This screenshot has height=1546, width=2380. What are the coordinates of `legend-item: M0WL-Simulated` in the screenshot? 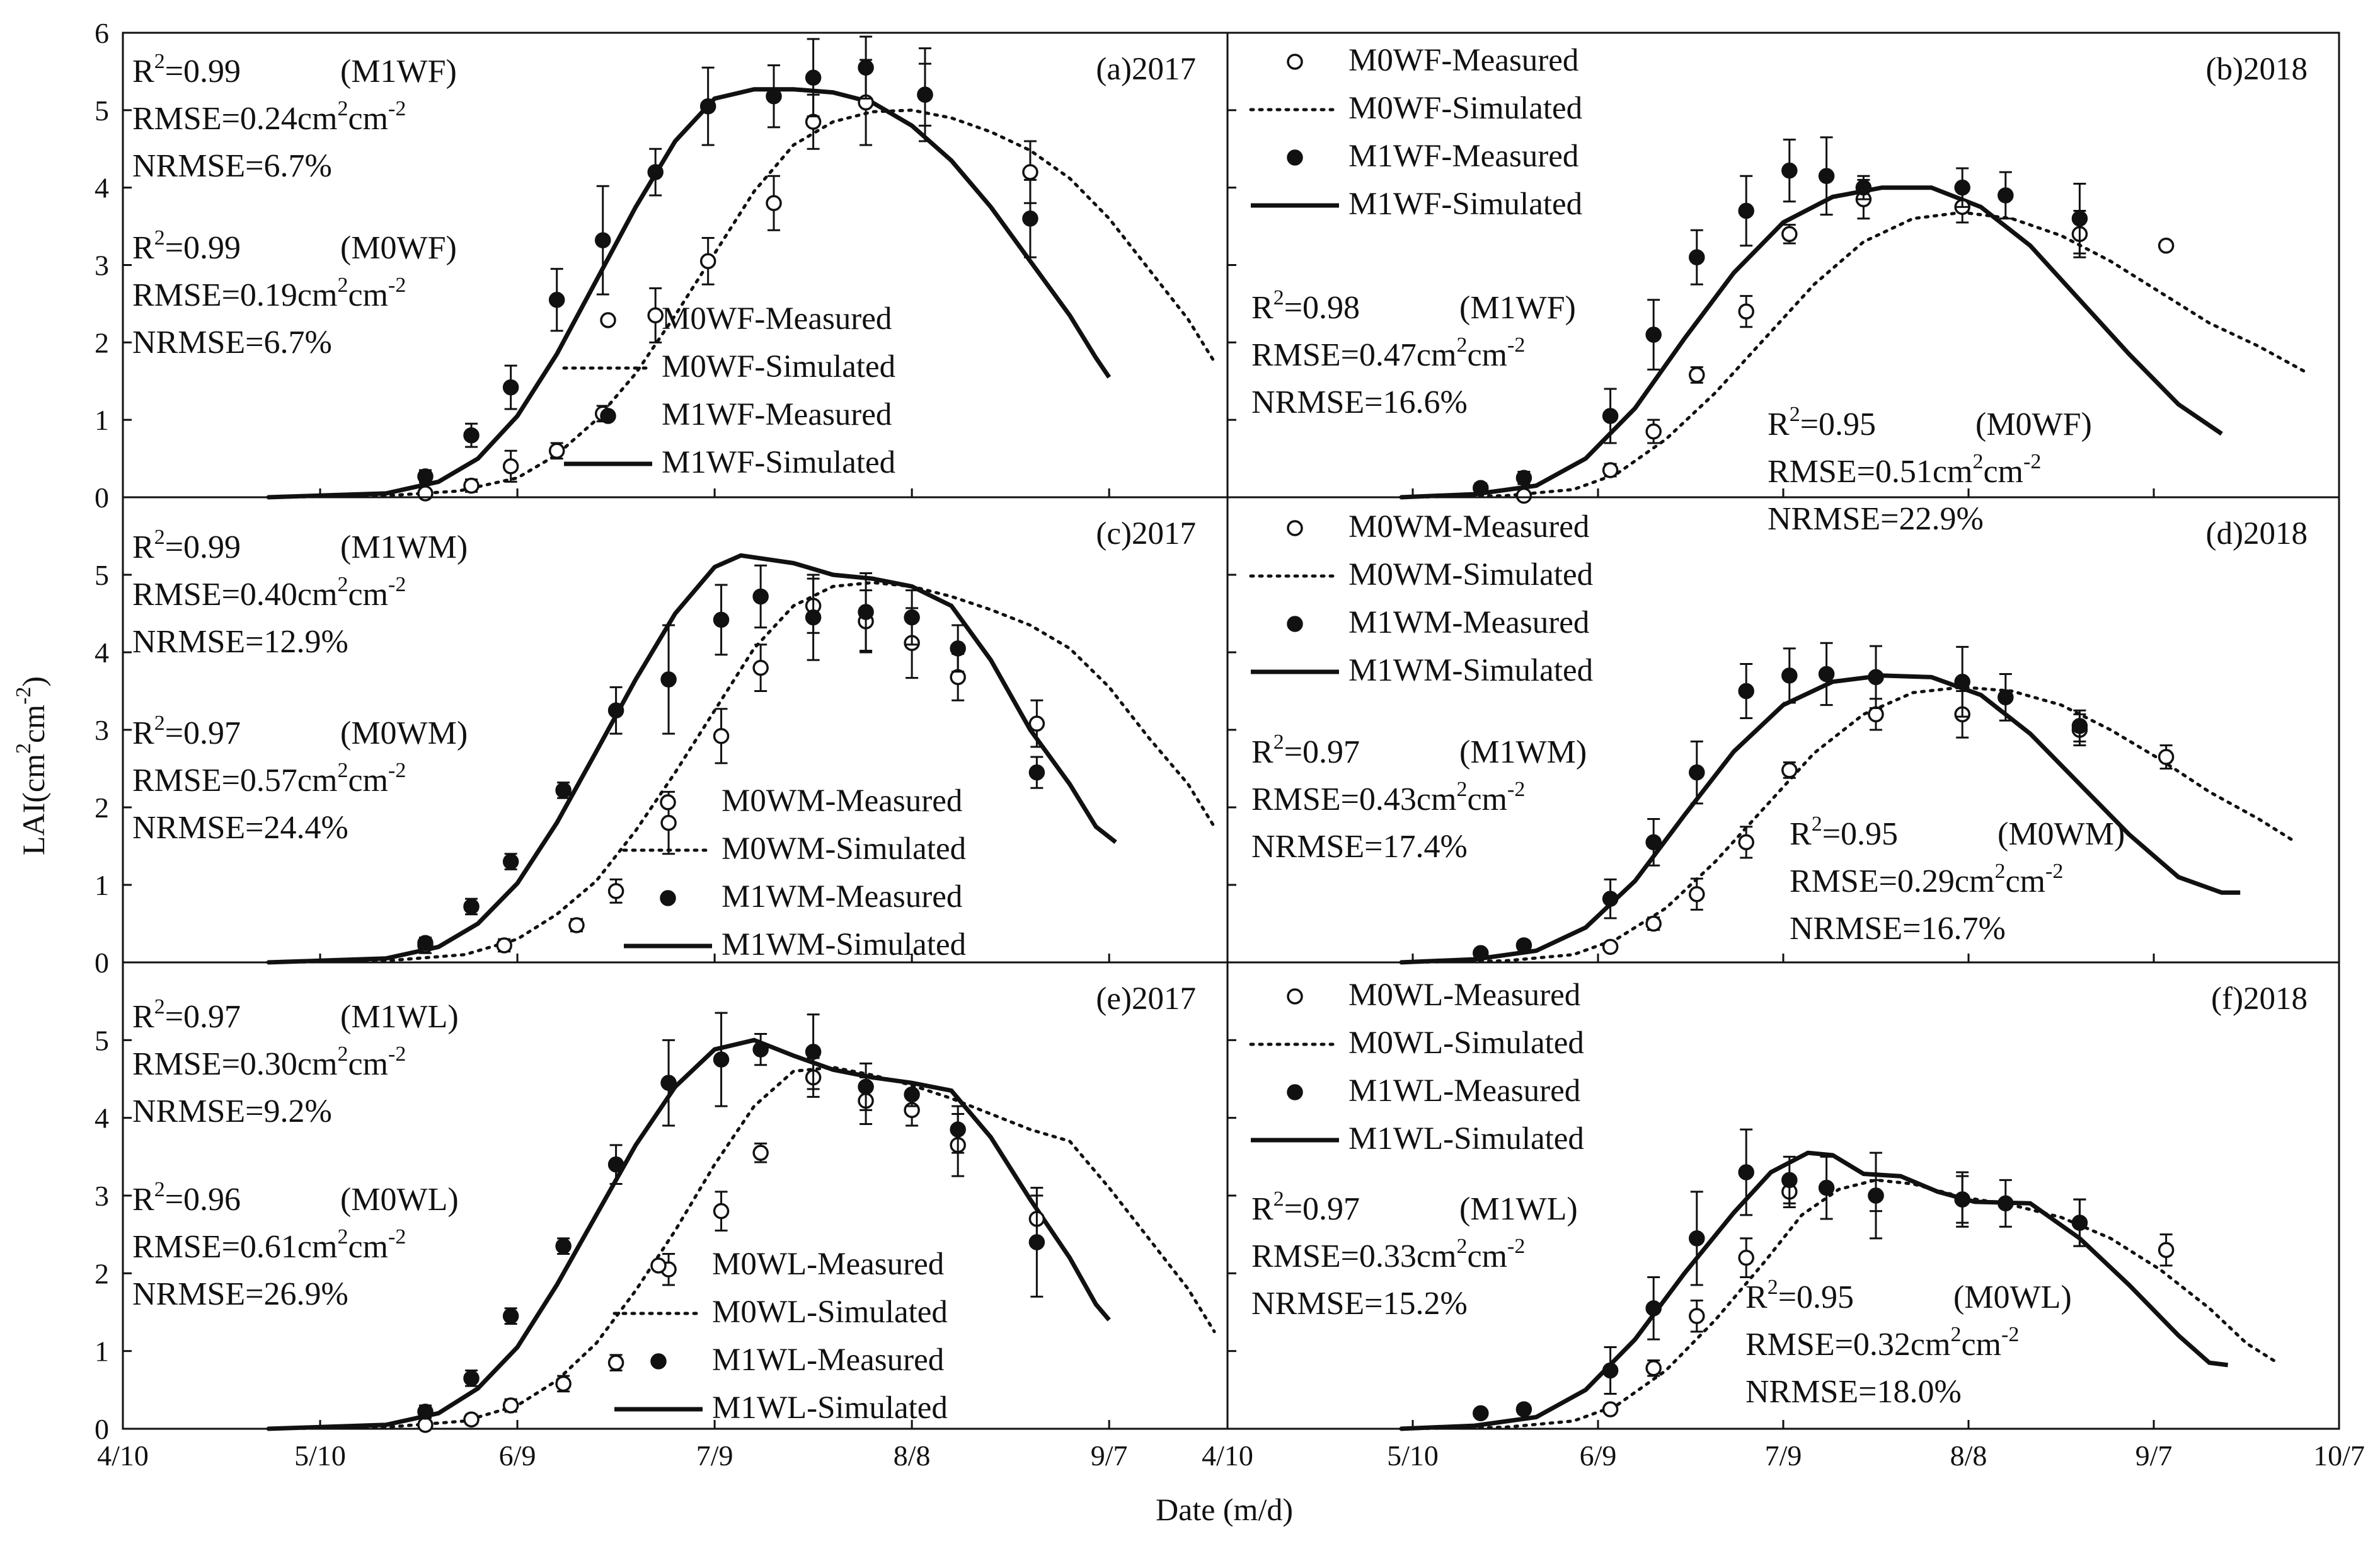 It's located at (1416, 1043).